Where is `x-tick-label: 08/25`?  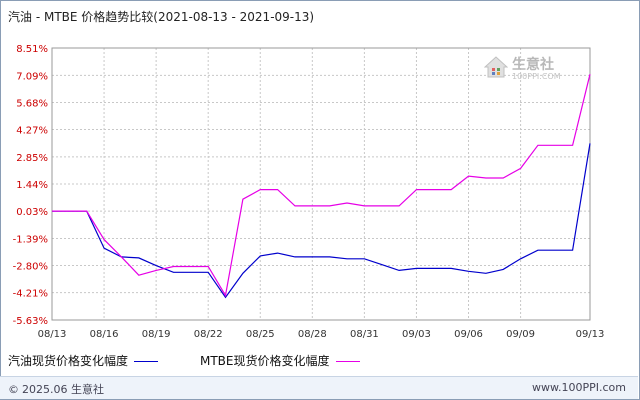 x-tick-label: 08/25 is located at coordinates (260, 334).